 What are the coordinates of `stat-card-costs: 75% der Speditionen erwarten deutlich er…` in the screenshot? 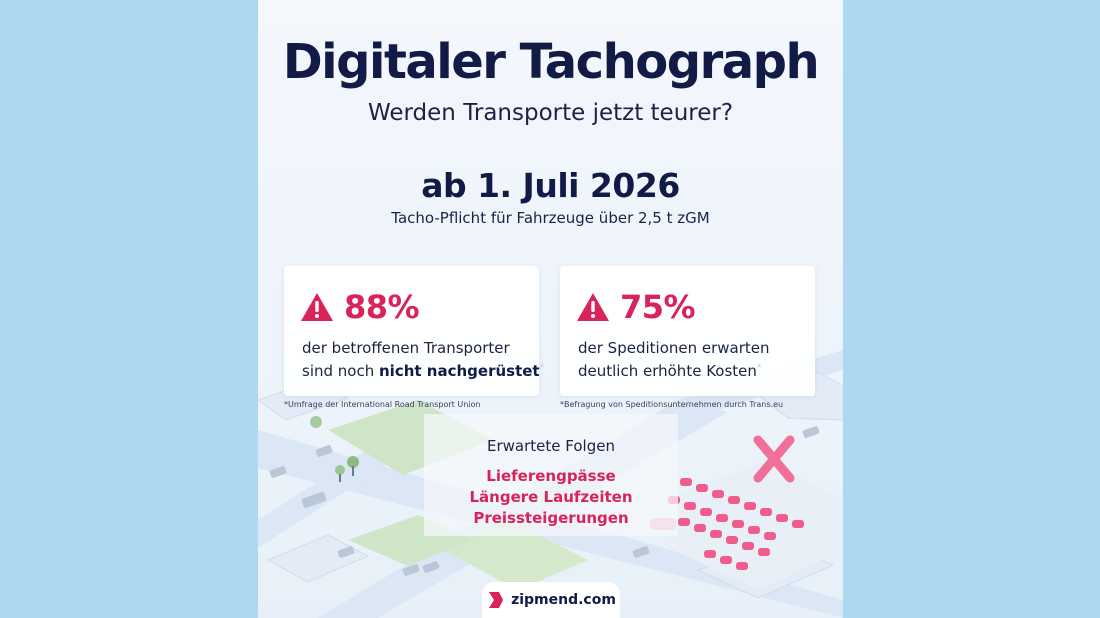 It's located at (687, 331).